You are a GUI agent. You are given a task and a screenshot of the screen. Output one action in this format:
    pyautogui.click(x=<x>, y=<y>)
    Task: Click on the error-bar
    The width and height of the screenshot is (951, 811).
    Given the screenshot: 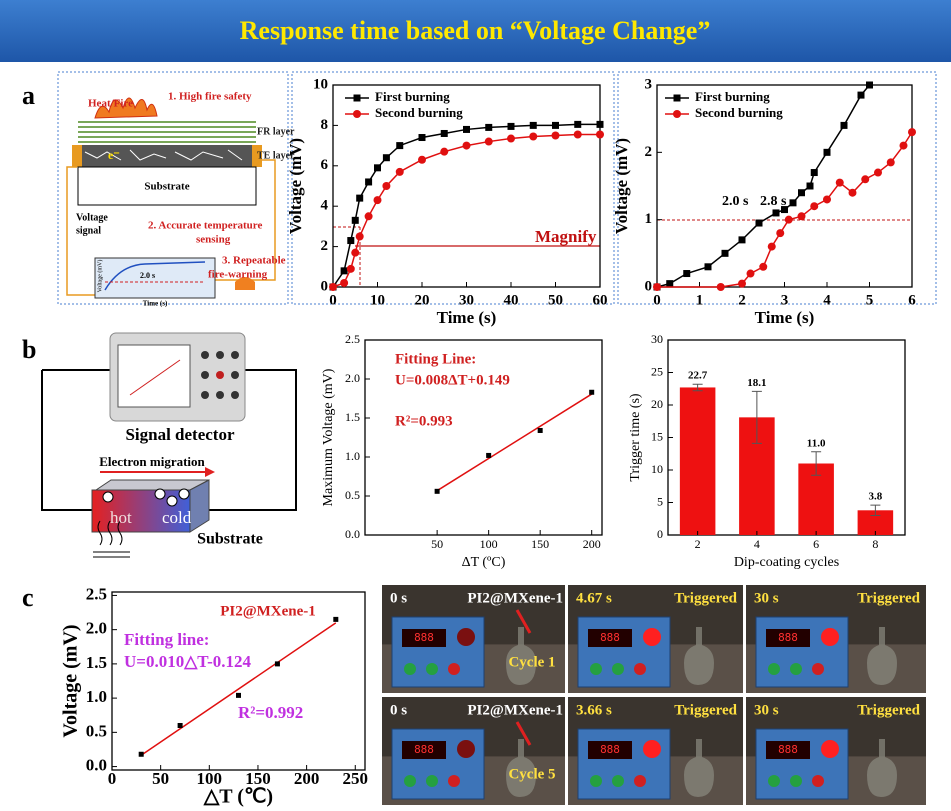 What is the action you would take?
    pyautogui.click(x=816, y=463)
    